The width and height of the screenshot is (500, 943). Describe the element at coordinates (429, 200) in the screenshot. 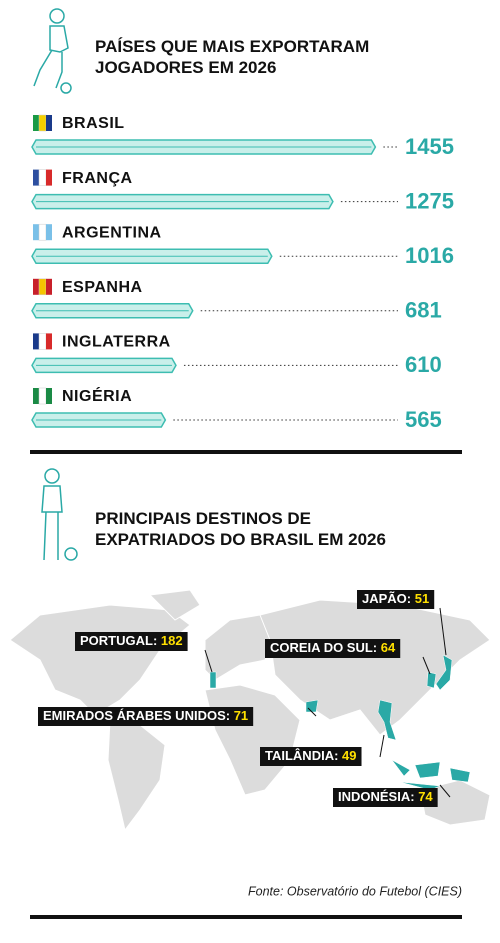

I see `value-label: 1275` at that location.